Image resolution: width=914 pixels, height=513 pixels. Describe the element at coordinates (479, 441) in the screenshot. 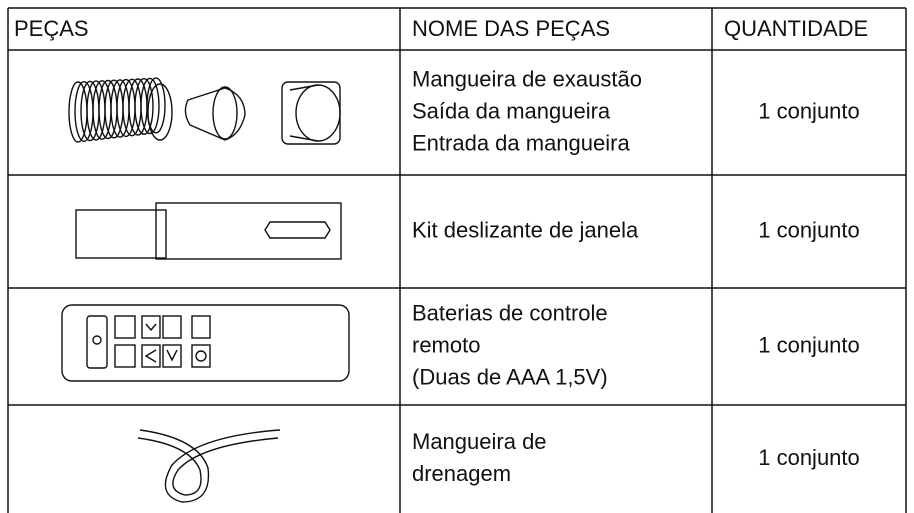

I see `part-name: Mangueira de` at that location.